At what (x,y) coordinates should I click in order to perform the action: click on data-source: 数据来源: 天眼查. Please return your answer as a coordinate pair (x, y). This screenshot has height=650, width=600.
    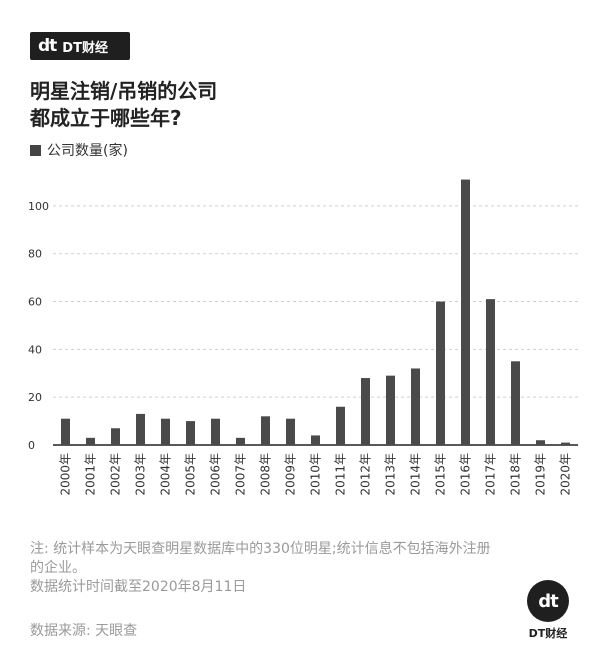
    Looking at the image, I should click on (84, 631).